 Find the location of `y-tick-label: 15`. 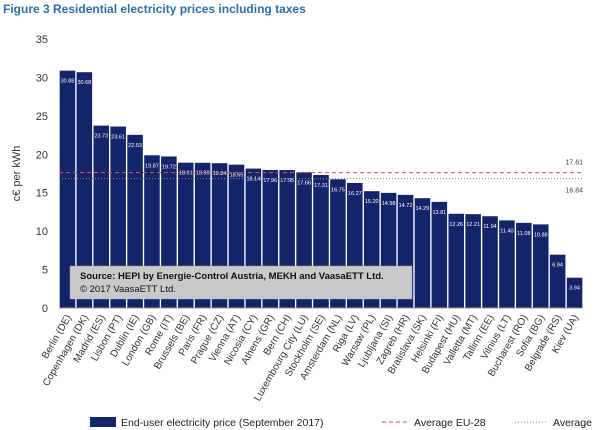

y-tick-label: 15 is located at coordinates (42, 194).